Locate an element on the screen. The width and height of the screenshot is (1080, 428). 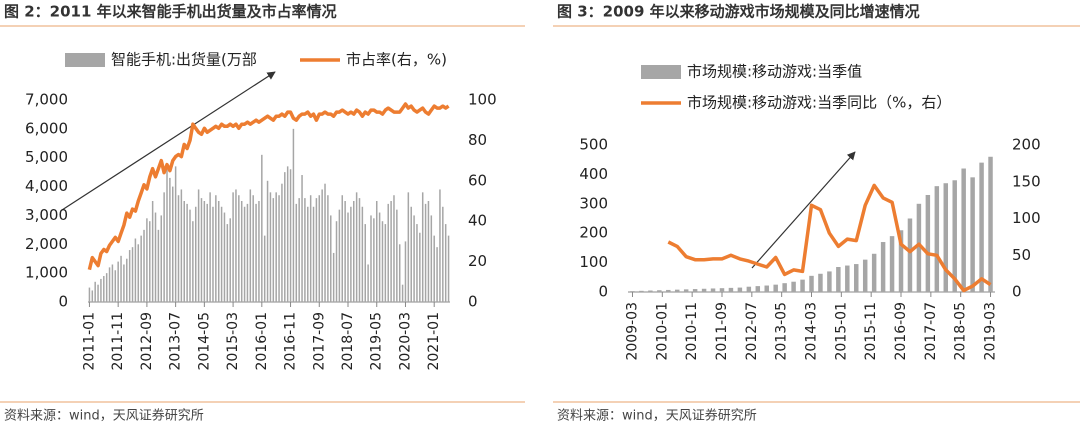
y-tick-label: 1,000 is located at coordinates (46, 273).